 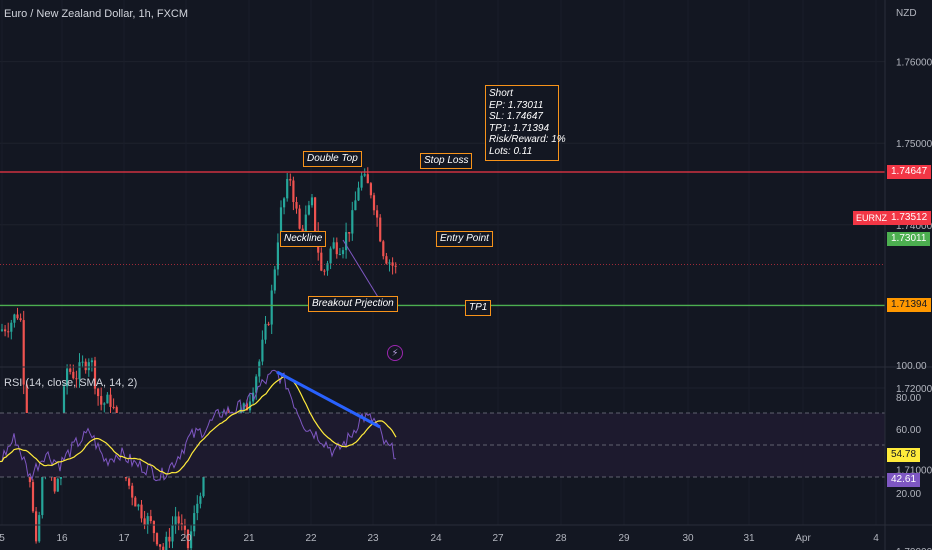 I want to click on breakout-projection-arrow, so click(x=362, y=271).